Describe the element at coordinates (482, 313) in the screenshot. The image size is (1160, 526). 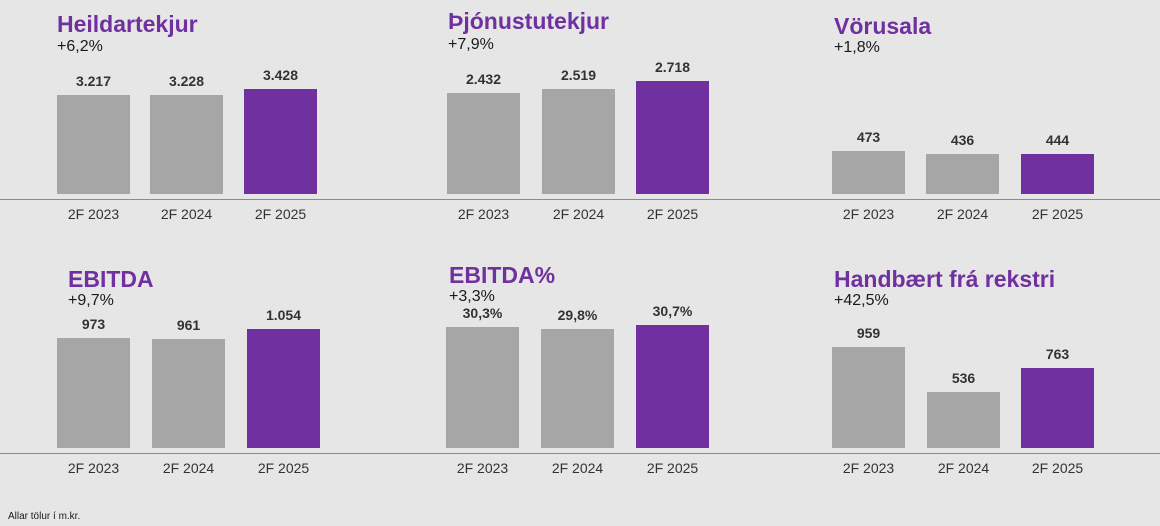
I see `data-label: 30,3%` at that location.